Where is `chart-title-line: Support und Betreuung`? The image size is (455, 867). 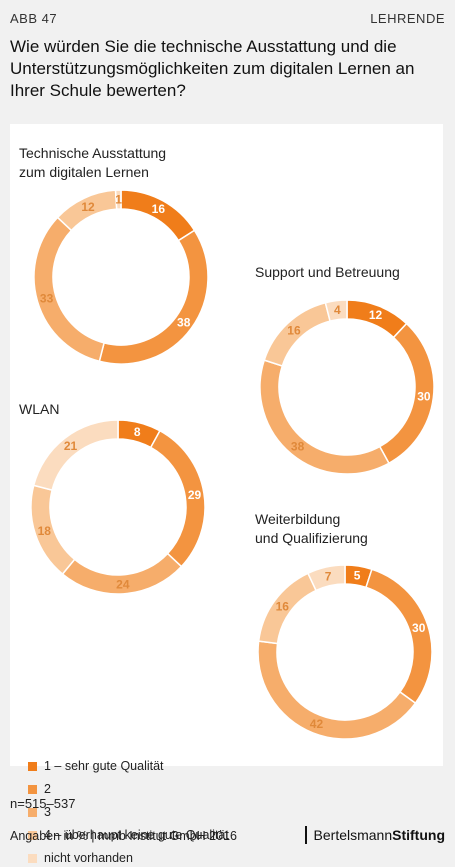
chart-title-line: Support und Betreuung is located at coordinates (327, 272).